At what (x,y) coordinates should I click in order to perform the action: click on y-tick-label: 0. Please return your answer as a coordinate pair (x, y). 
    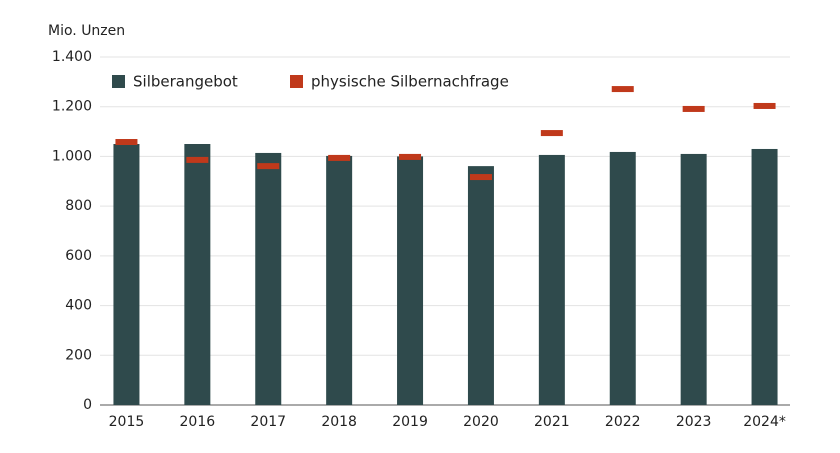
    Looking at the image, I should click on (87, 405).